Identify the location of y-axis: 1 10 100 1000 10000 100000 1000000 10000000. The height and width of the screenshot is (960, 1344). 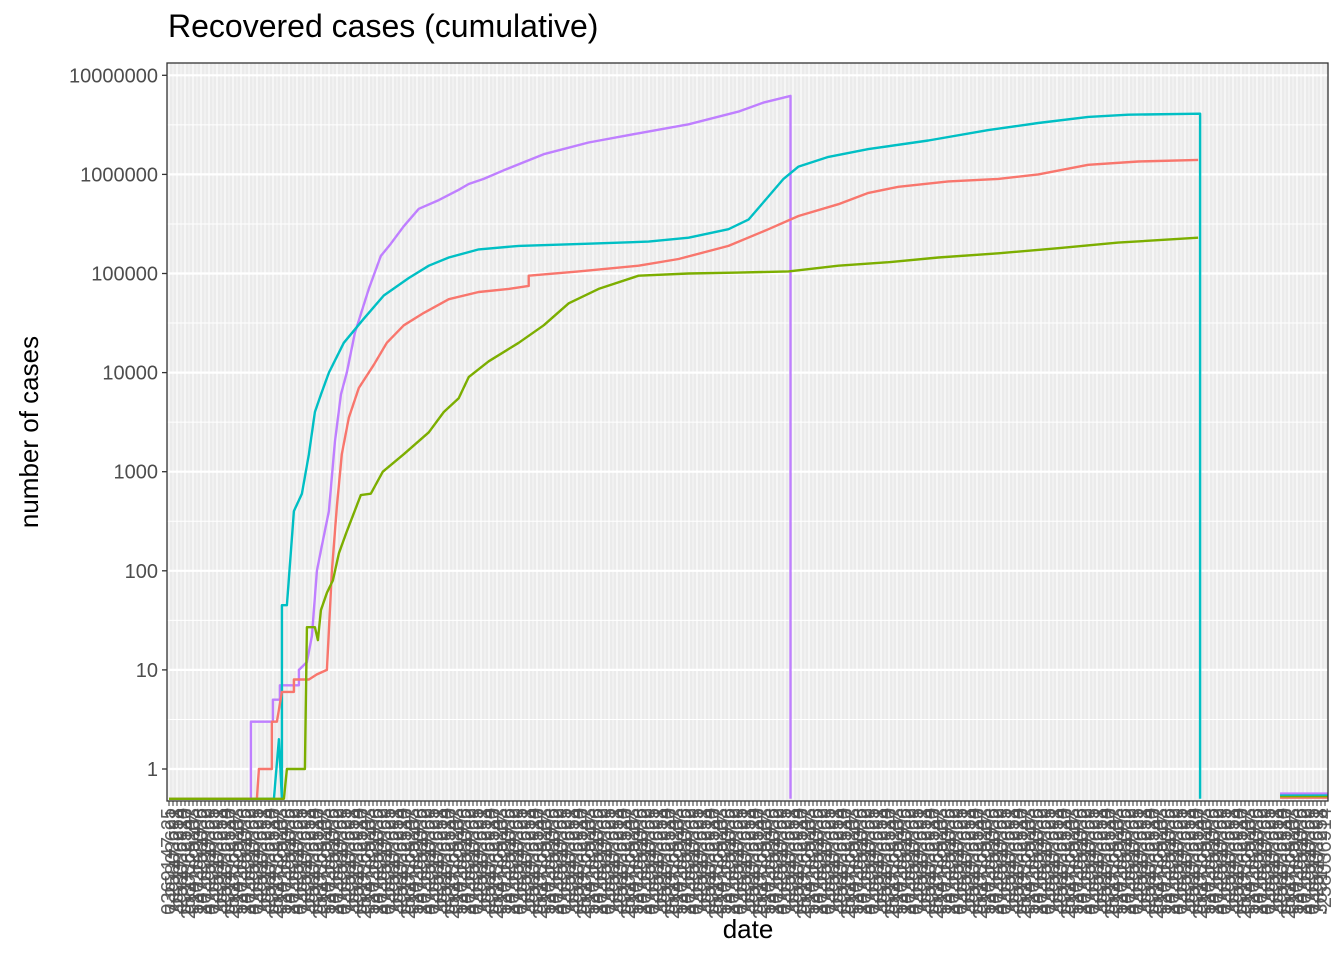
(118, 423).